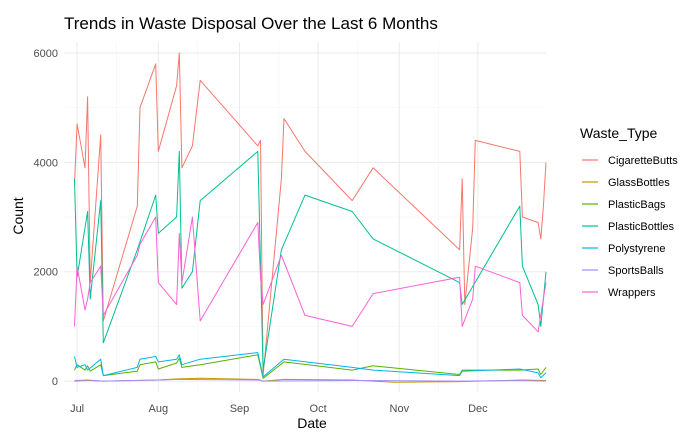  Describe the element at coordinates (637, 205) in the screenshot. I see `legend-label: PlasticBags` at that location.